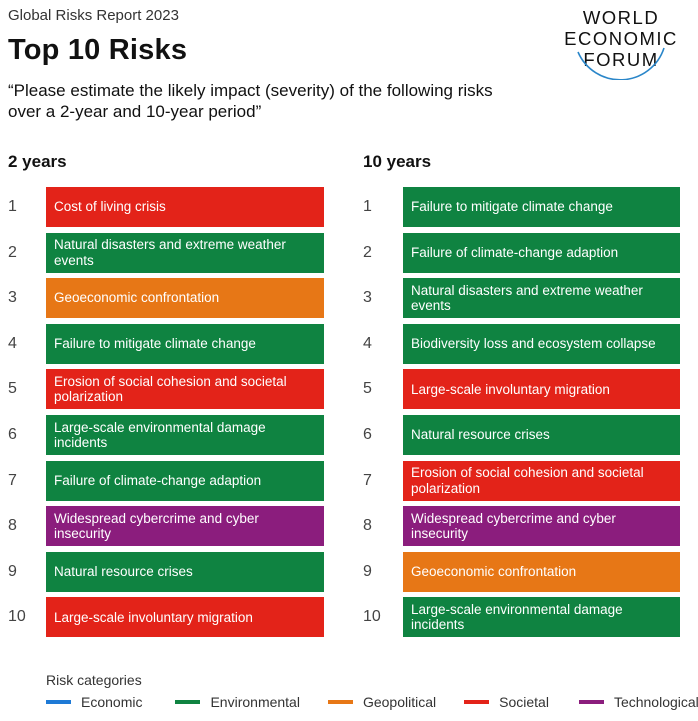 This screenshot has height=721, width=698. What do you see at coordinates (621, 59) in the screenshot?
I see `logo-line-forum: FORUM` at bounding box center [621, 59].